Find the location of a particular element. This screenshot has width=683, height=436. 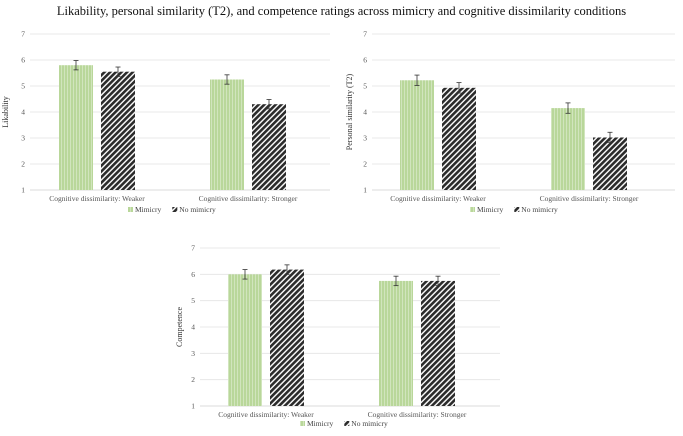

y-axis-label: Personal similarity (T2) is located at coordinates (349, 111).